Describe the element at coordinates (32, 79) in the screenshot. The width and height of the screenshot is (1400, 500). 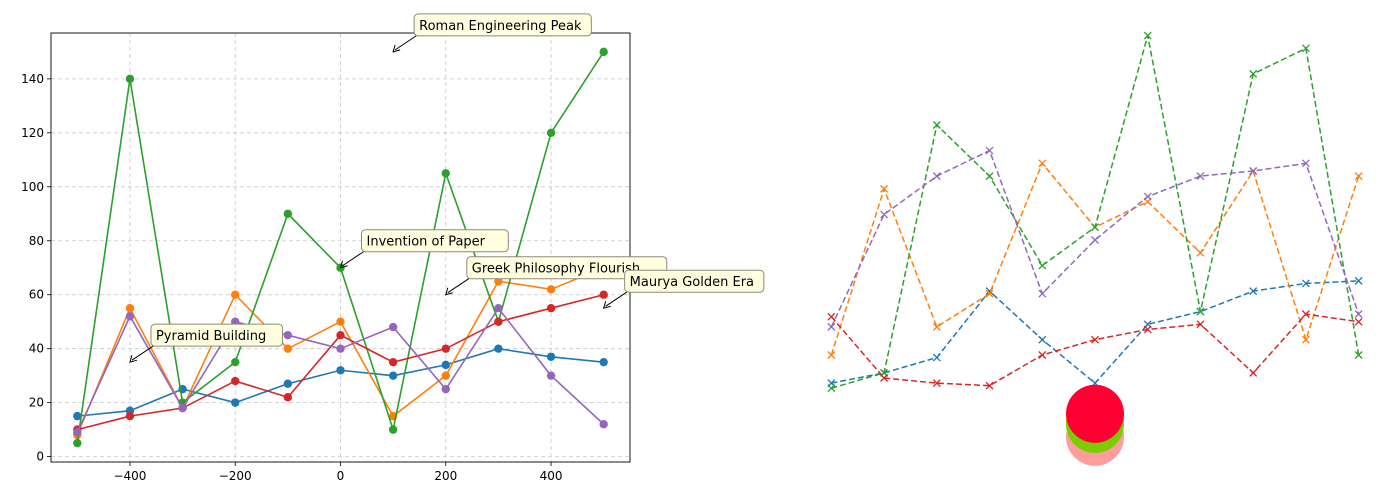
I see `y-tick-label: 140` at that location.